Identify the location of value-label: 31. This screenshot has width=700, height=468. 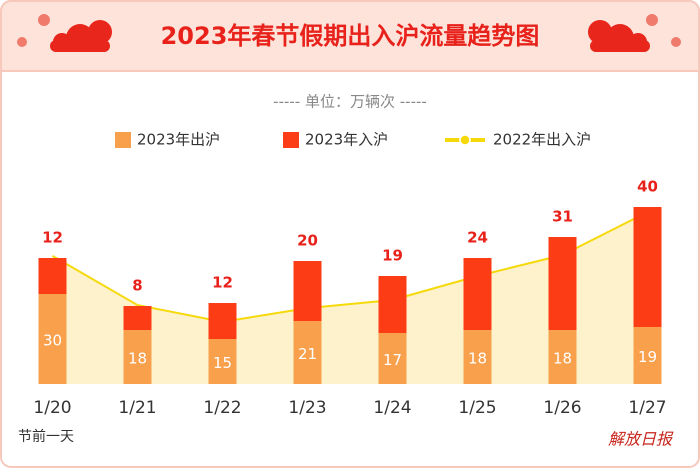
(562, 217).